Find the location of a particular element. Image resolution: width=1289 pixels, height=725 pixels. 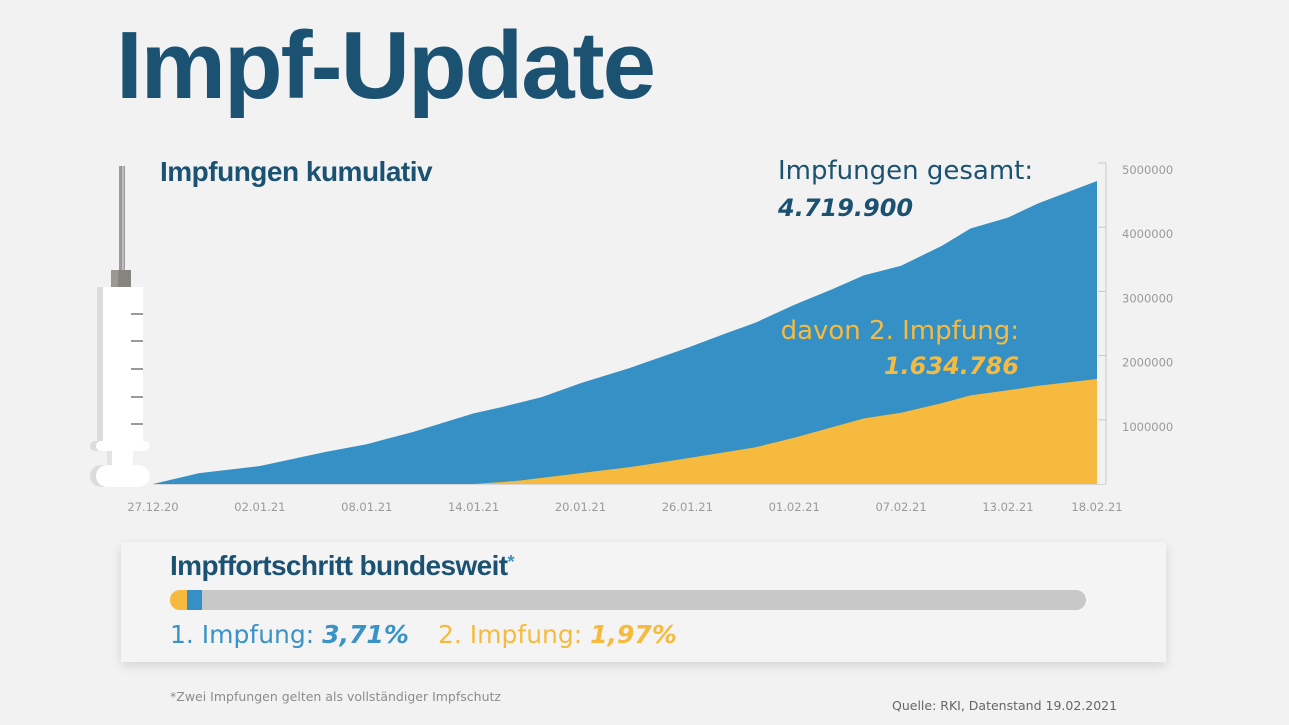

progress-first-dose-fill is located at coordinates (194, 600).